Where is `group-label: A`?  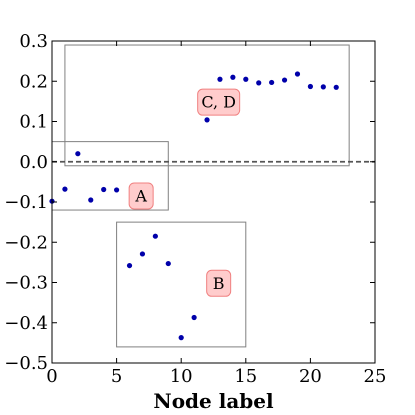
group-label: A is located at coordinates (140, 195).